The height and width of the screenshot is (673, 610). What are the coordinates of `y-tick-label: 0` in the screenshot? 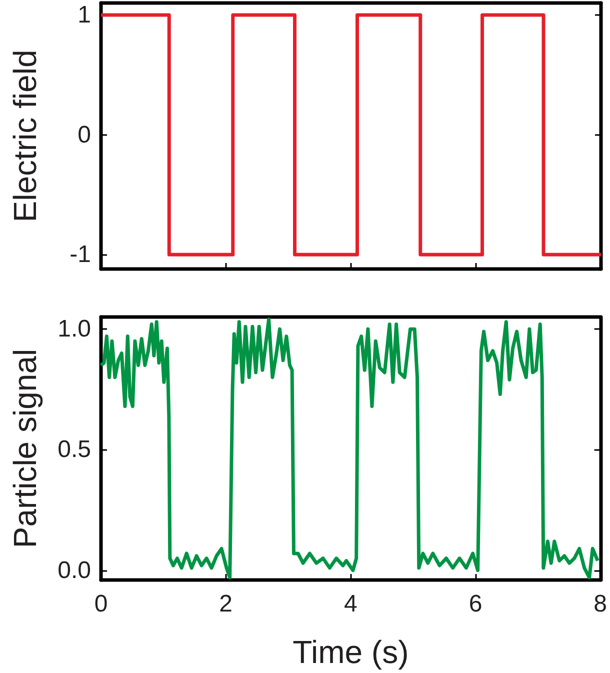 It's located at (84, 134).